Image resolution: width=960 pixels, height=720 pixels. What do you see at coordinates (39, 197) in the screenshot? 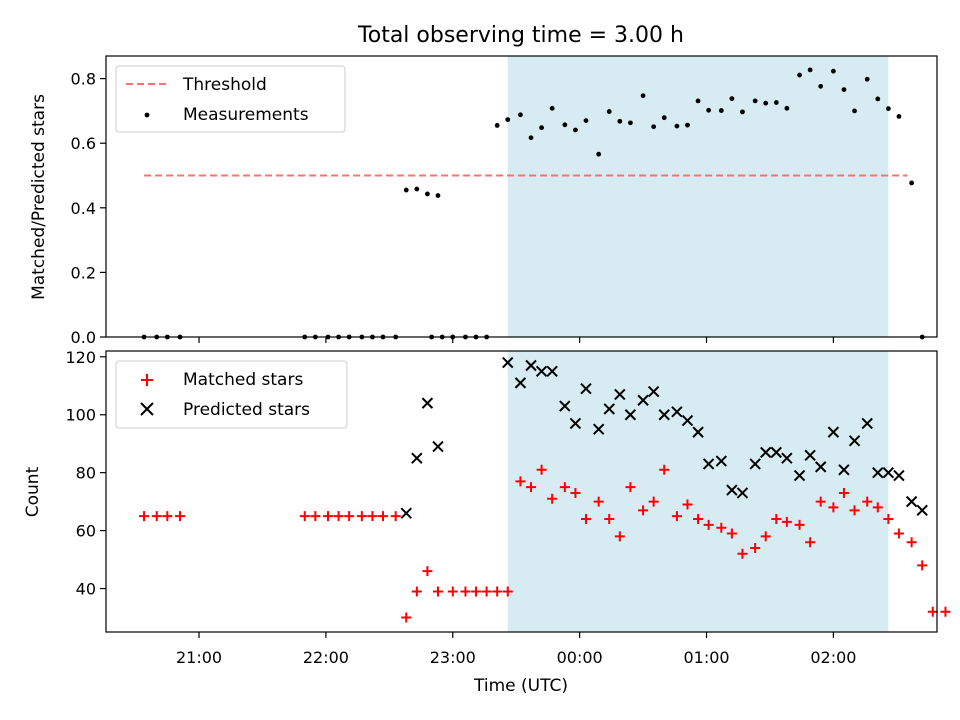
I see `top-y-axis-label: Matched/Predicted stars` at bounding box center [39, 197].